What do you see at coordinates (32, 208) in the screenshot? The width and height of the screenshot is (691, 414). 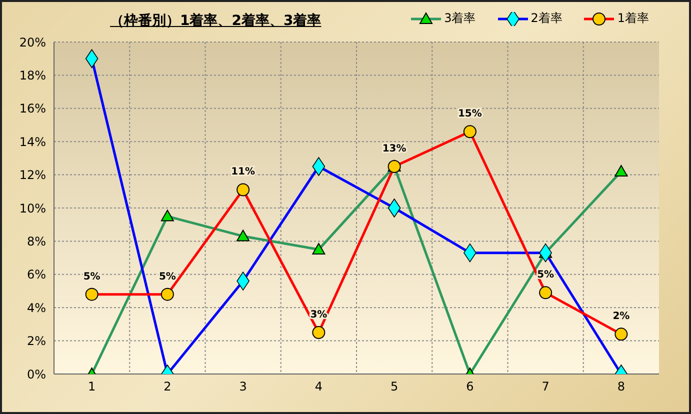 I see `y-tick-label: 10%` at bounding box center [32, 208].